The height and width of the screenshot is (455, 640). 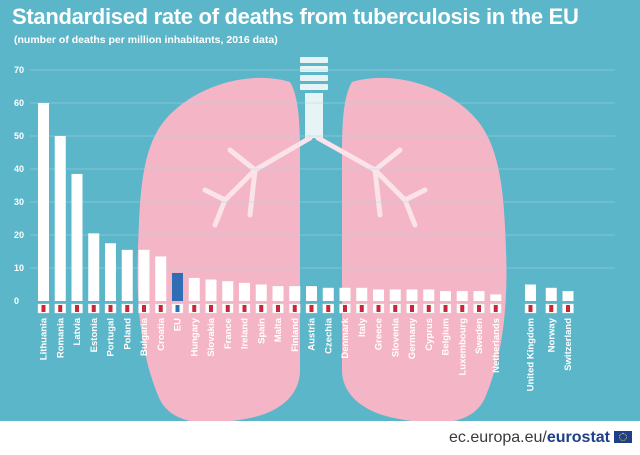 I want to click on x-tick-label: Czechia, so click(x=328, y=335).